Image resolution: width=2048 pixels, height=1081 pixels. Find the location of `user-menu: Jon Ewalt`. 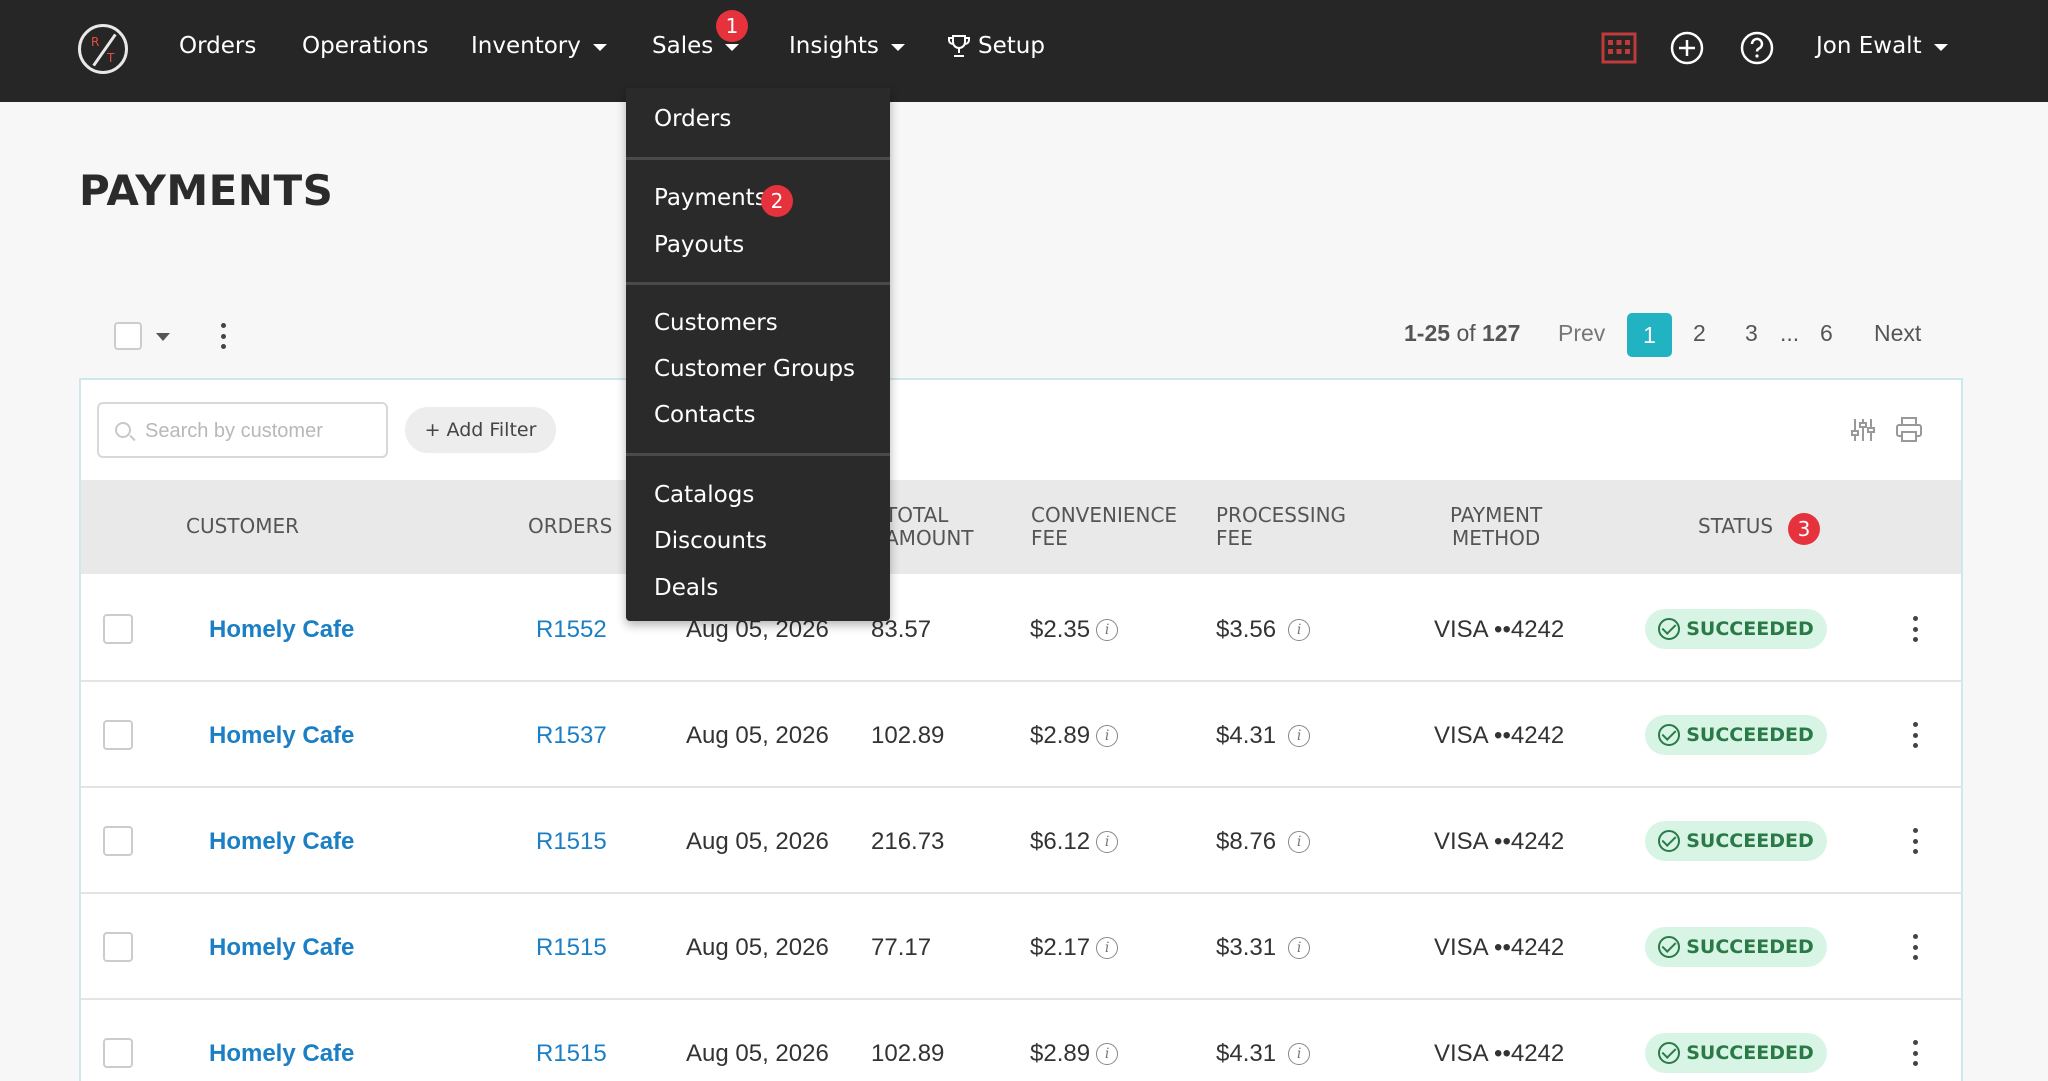

user-menu: Jon Ewalt is located at coordinates (1882, 46).